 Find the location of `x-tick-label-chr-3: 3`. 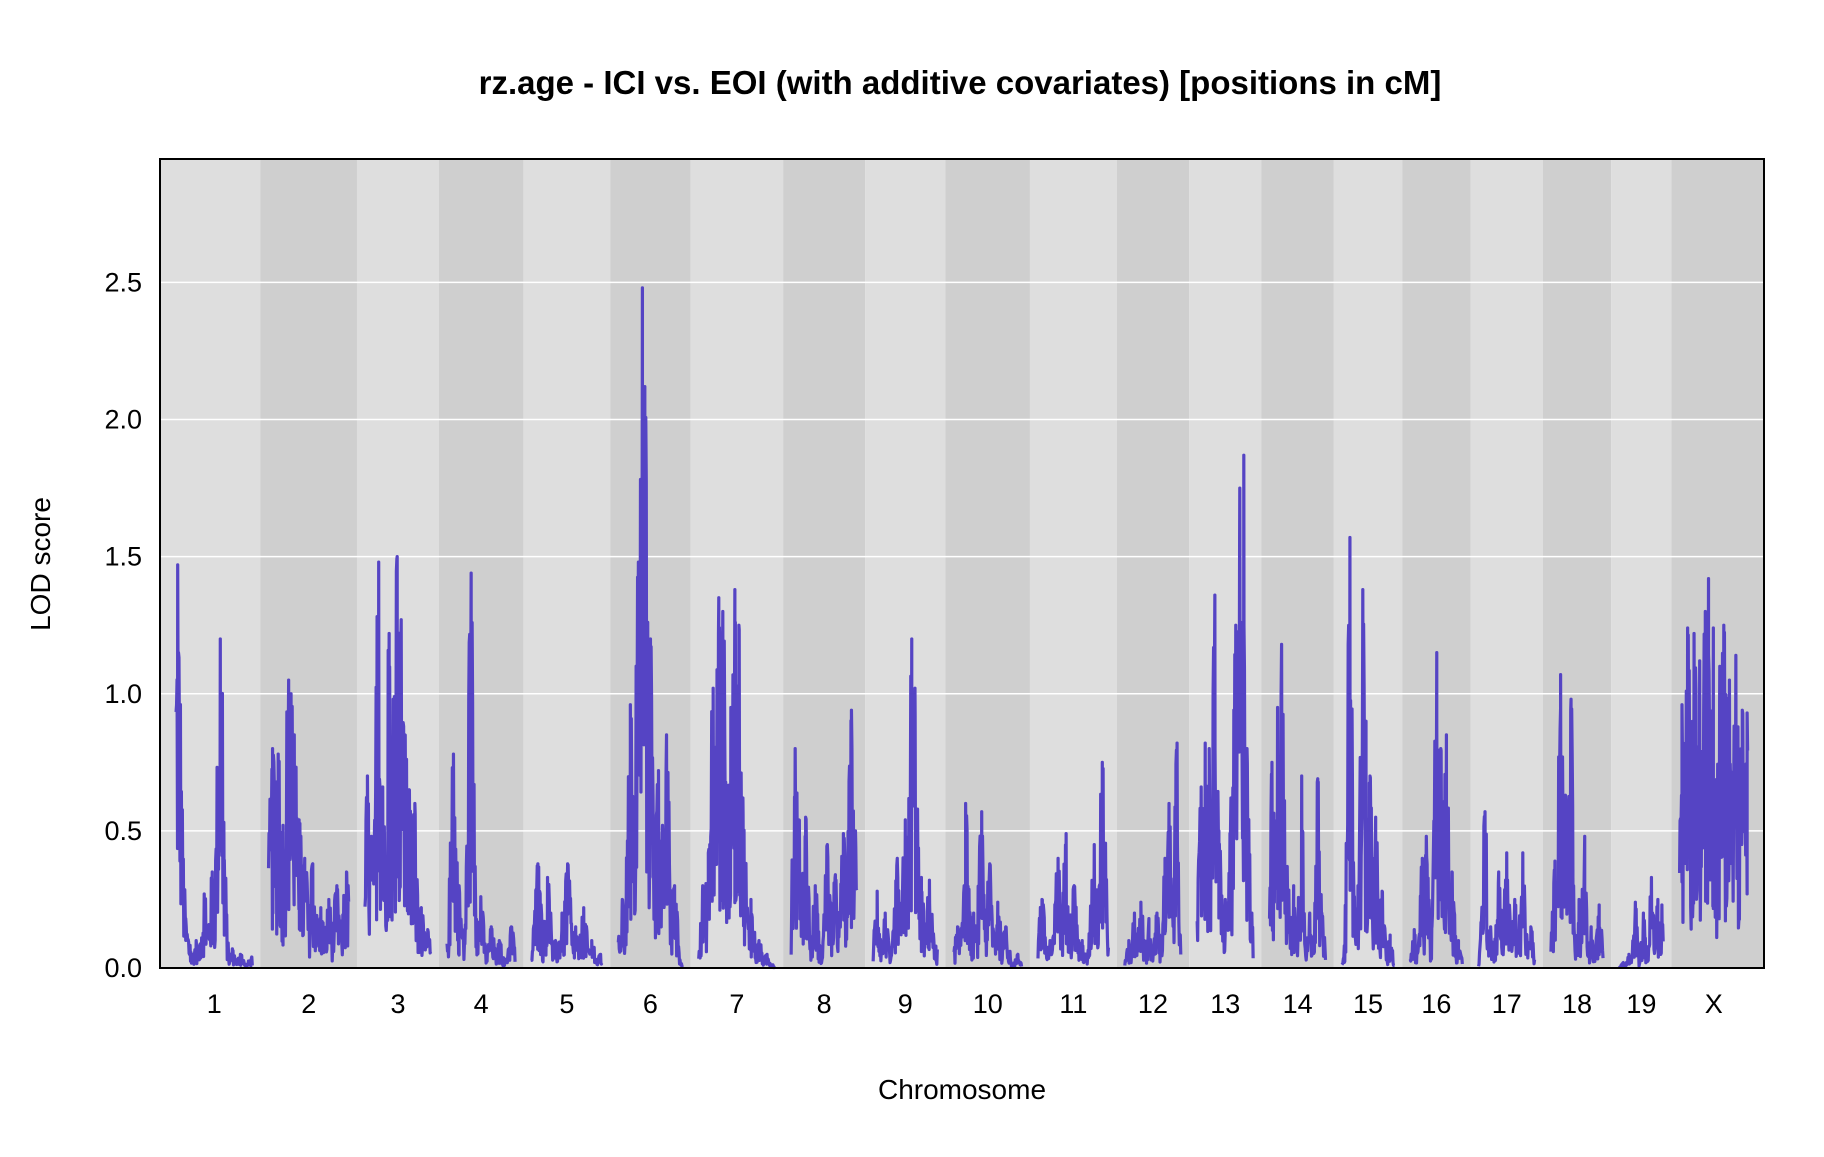

x-tick-label-chr-3: 3 is located at coordinates (397, 1004).